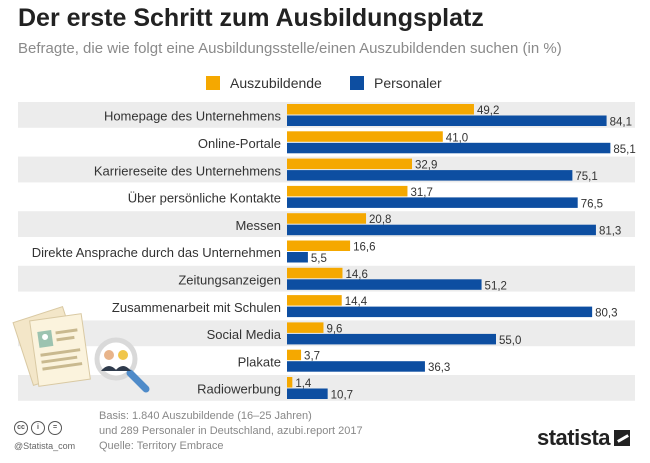  What do you see at coordinates (364, 248) in the screenshot?
I see `data-label: 16,6` at bounding box center [364, 248].